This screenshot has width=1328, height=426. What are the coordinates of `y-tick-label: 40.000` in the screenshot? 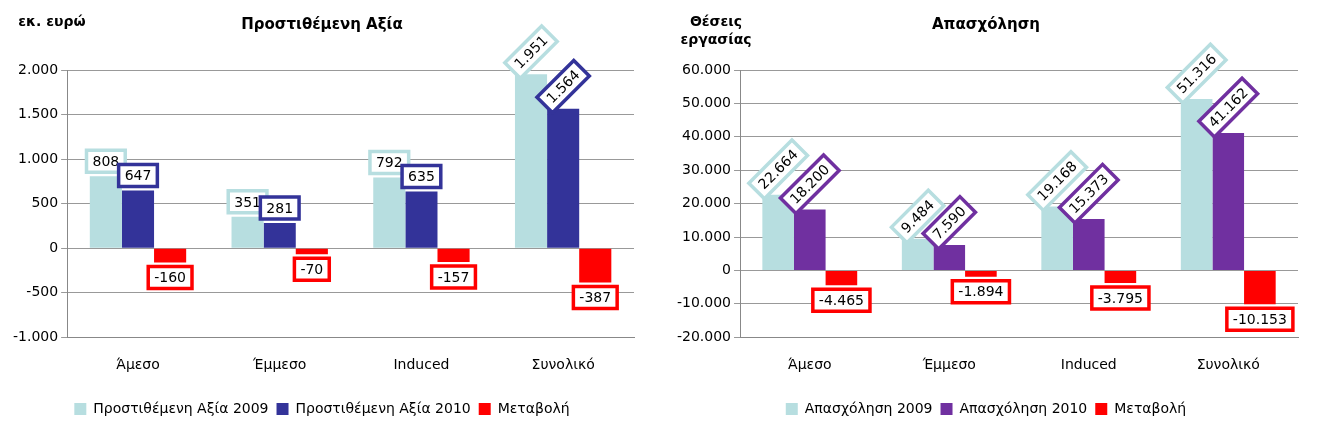 It's located at (707, 135).